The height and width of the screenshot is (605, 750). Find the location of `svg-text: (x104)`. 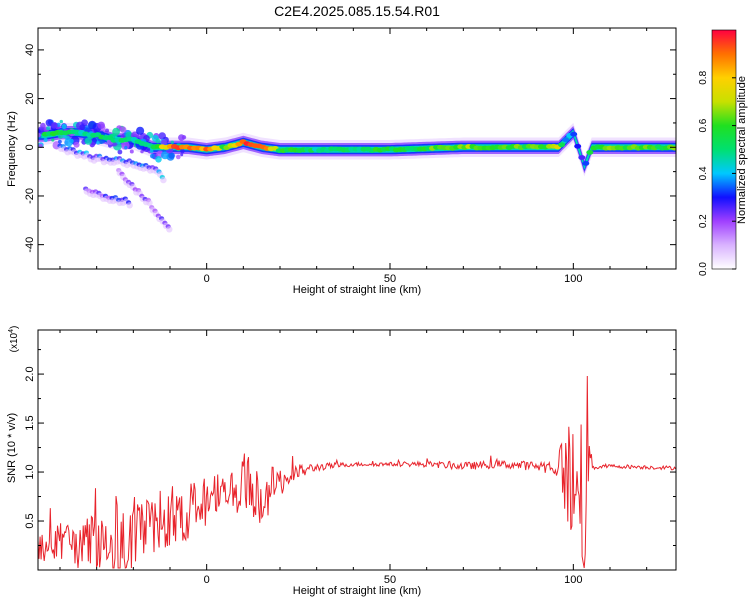

svg-text: (x104) is located at coordinates (14, 339).